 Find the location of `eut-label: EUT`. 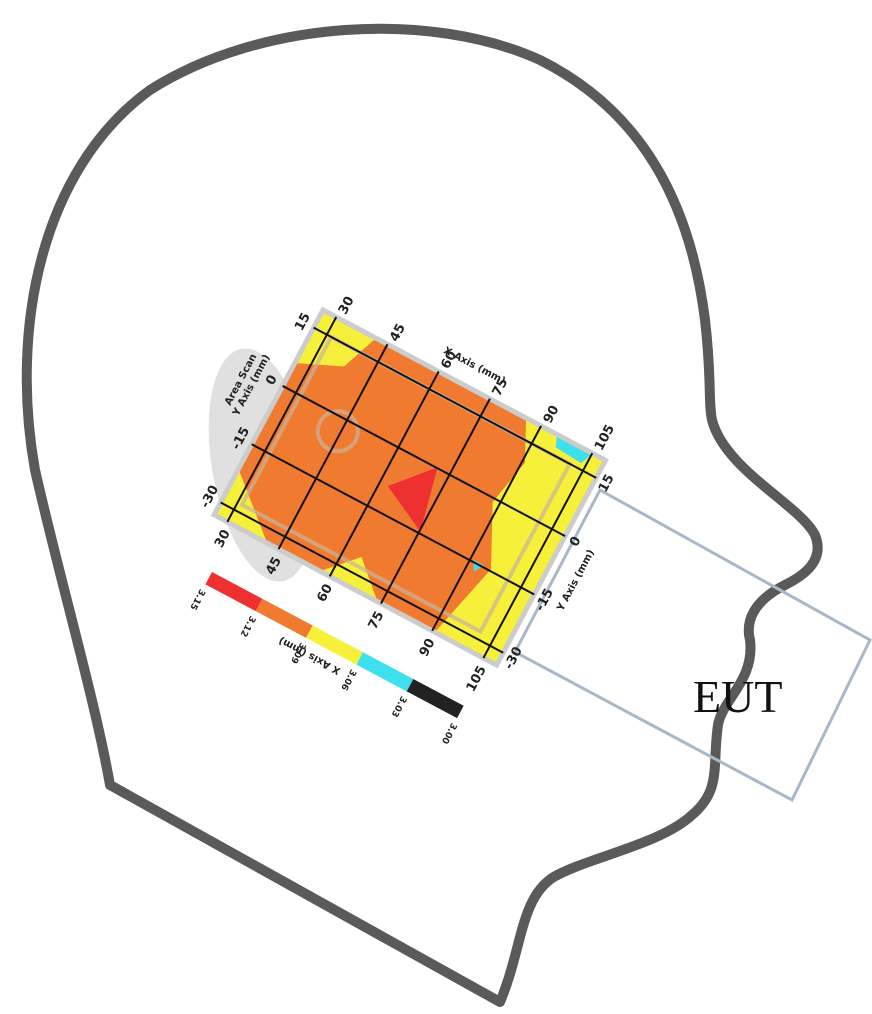

eut-label: EUT is located at coordinates (737, 696).